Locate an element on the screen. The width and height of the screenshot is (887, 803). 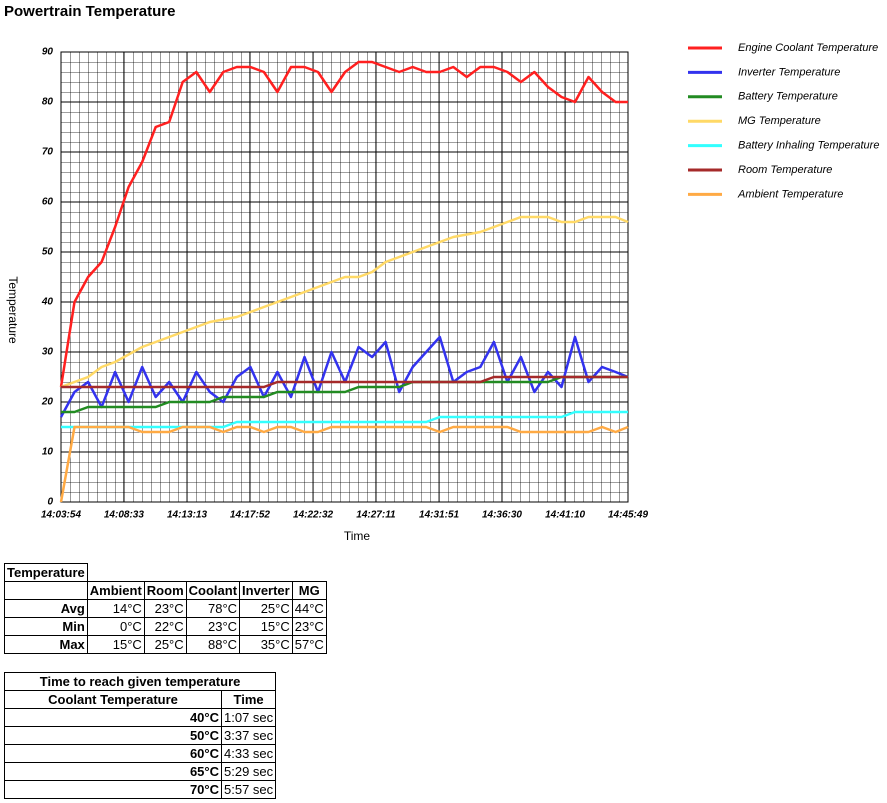
table-cell: Avg is located at coordinates (46, 608).